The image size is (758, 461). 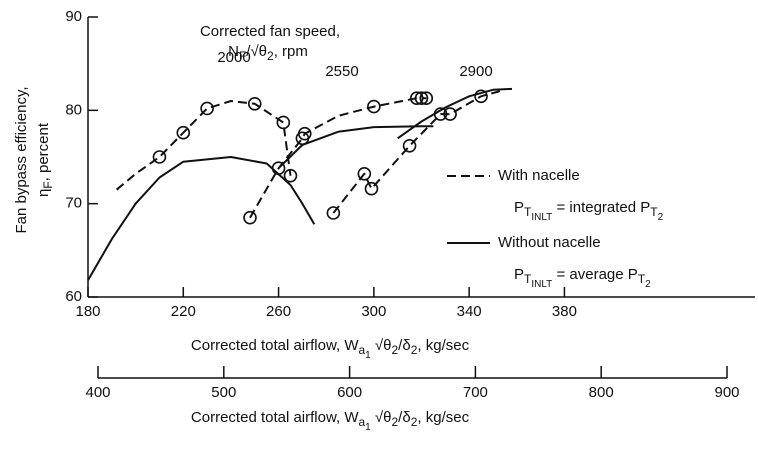 What do you see at coordinates (223, 392) in the screenshot?
I see `x2-tick-label: 500` at bounding box center [223, 392].